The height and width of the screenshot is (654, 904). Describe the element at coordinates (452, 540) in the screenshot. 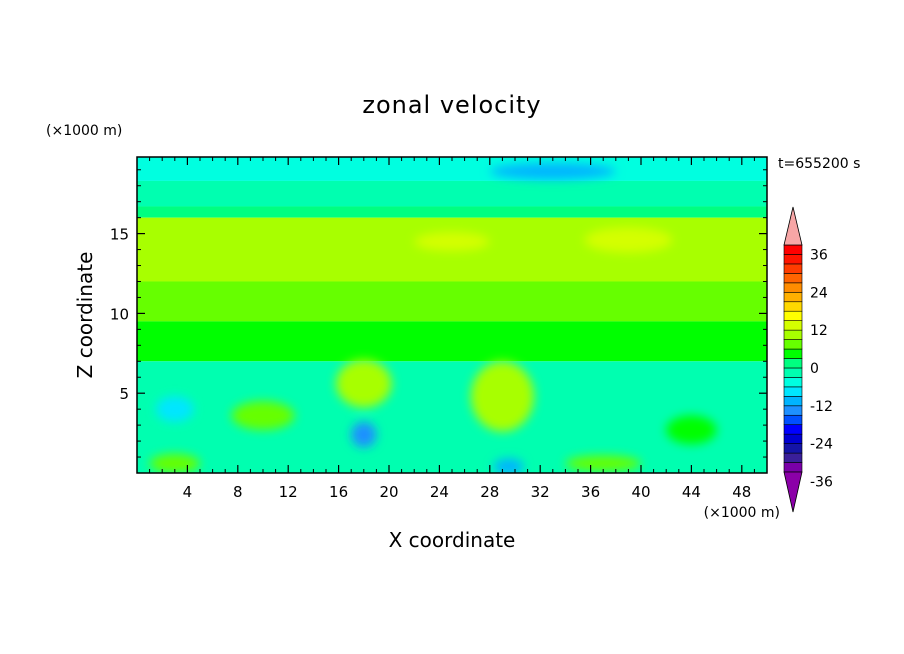

I see `x-axis-label: X coordinate` at that location.